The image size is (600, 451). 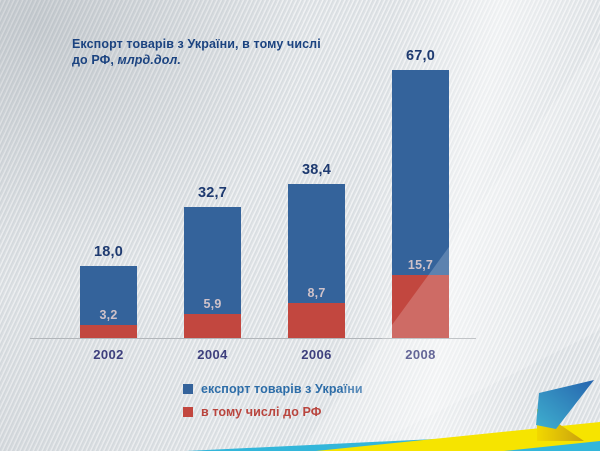 What do you see at coordinates (316, 261) in the screenshot?
I see `export-bar: 8,7` at bounding box center [316, 261].